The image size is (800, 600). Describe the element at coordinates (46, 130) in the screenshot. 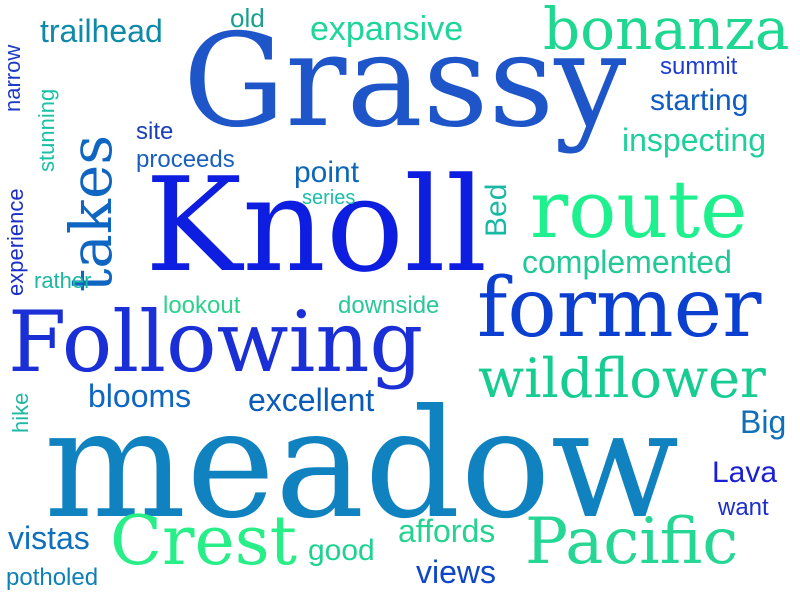

I see `word-stunning: stunning` at that location.